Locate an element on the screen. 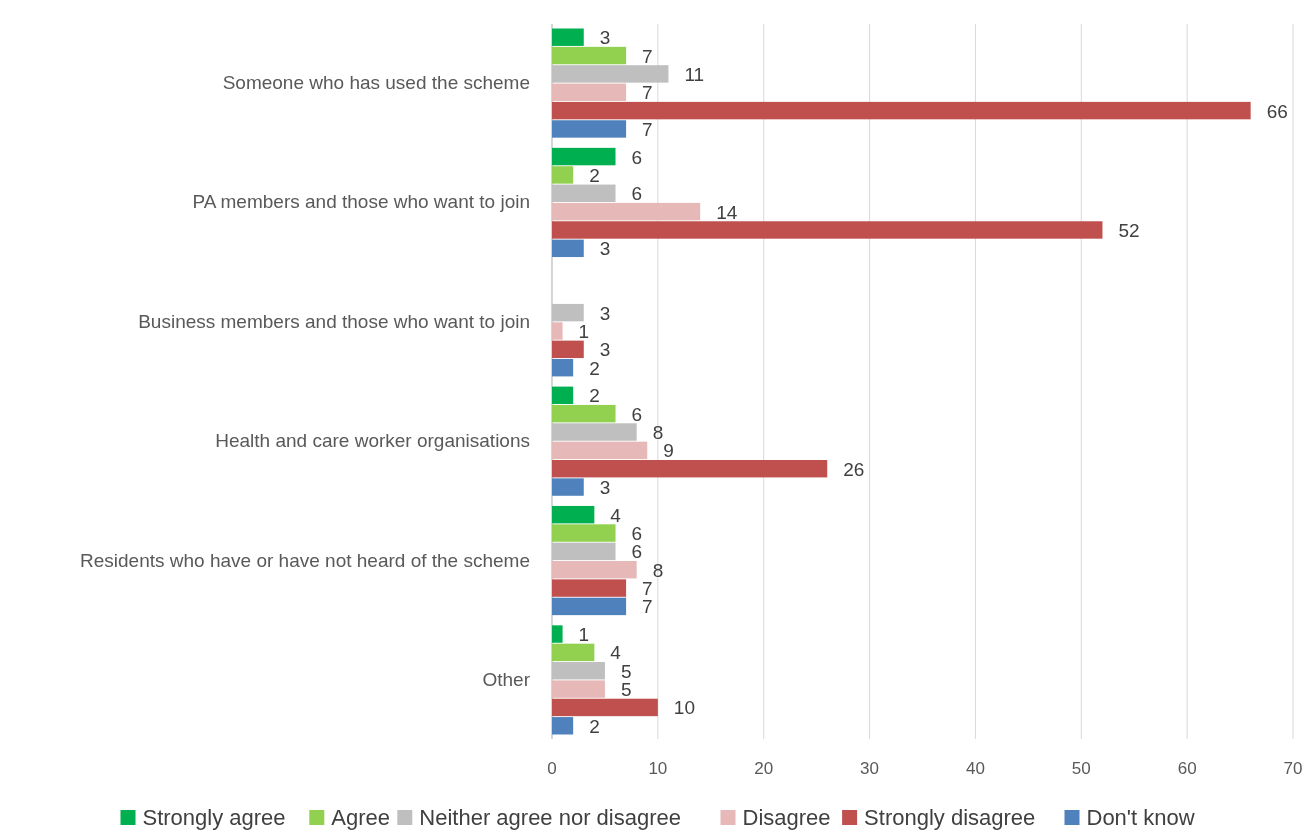 This screenshot has height=839, width=1309. data-label: 11 is located at coordinates (694, 74).